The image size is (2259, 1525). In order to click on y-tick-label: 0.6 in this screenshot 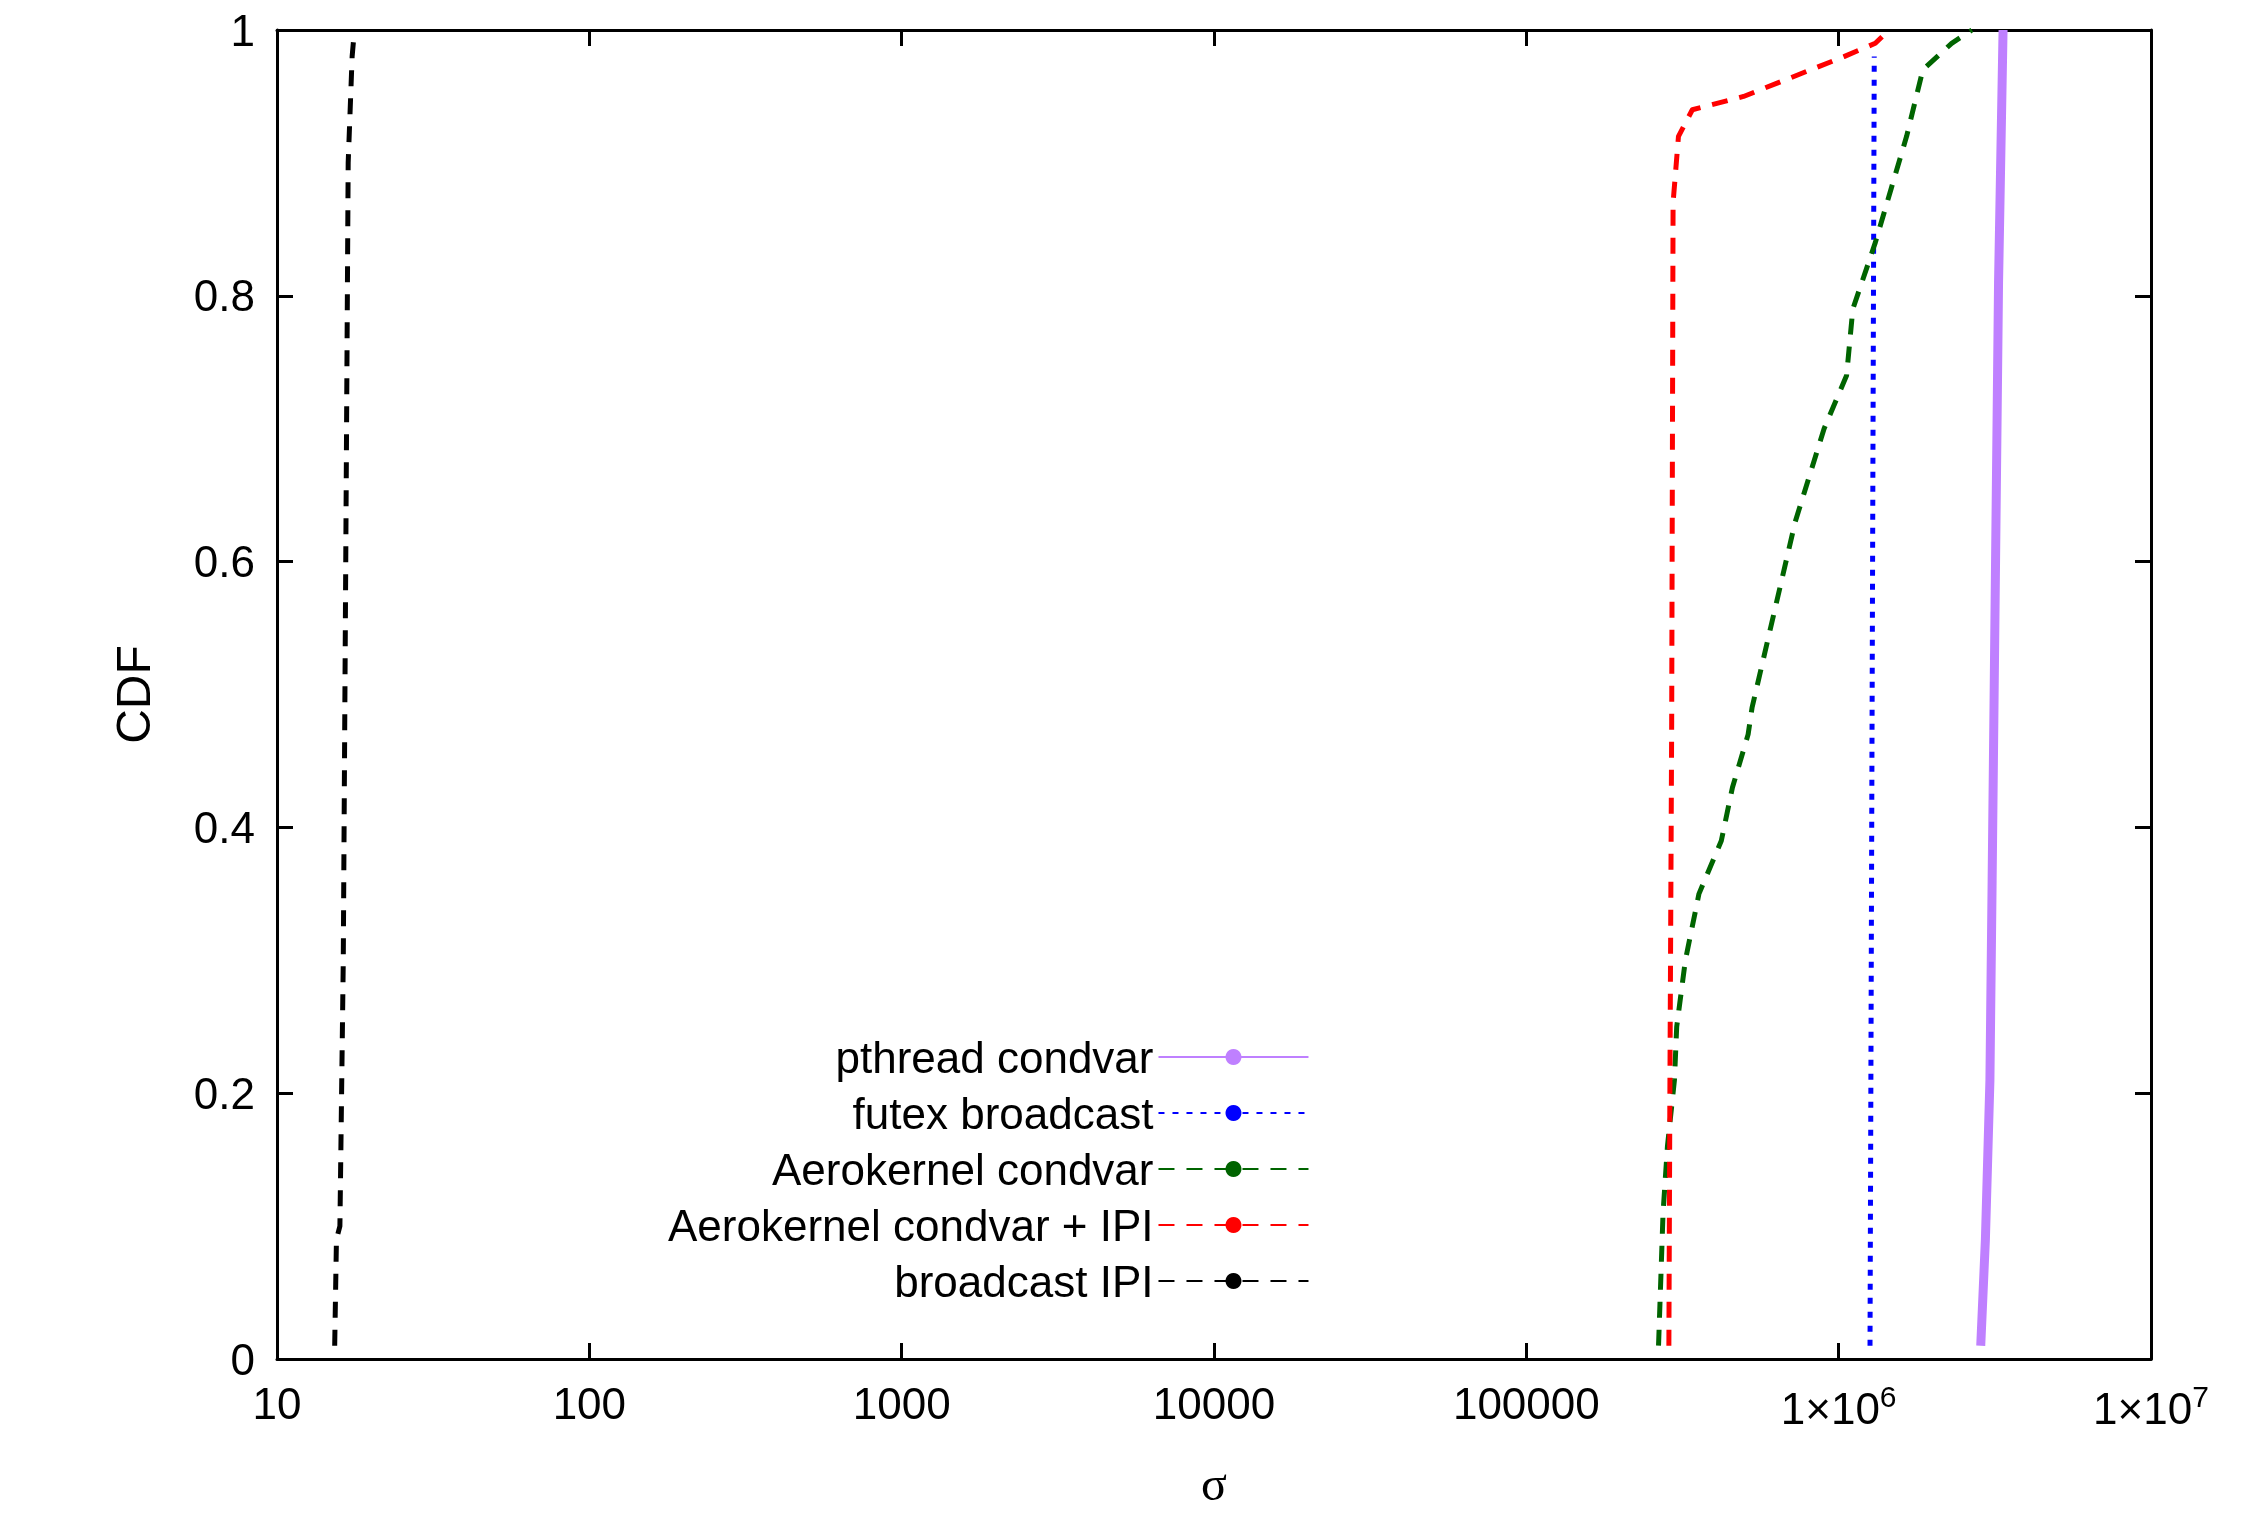, I will do `click(224, 562)`.